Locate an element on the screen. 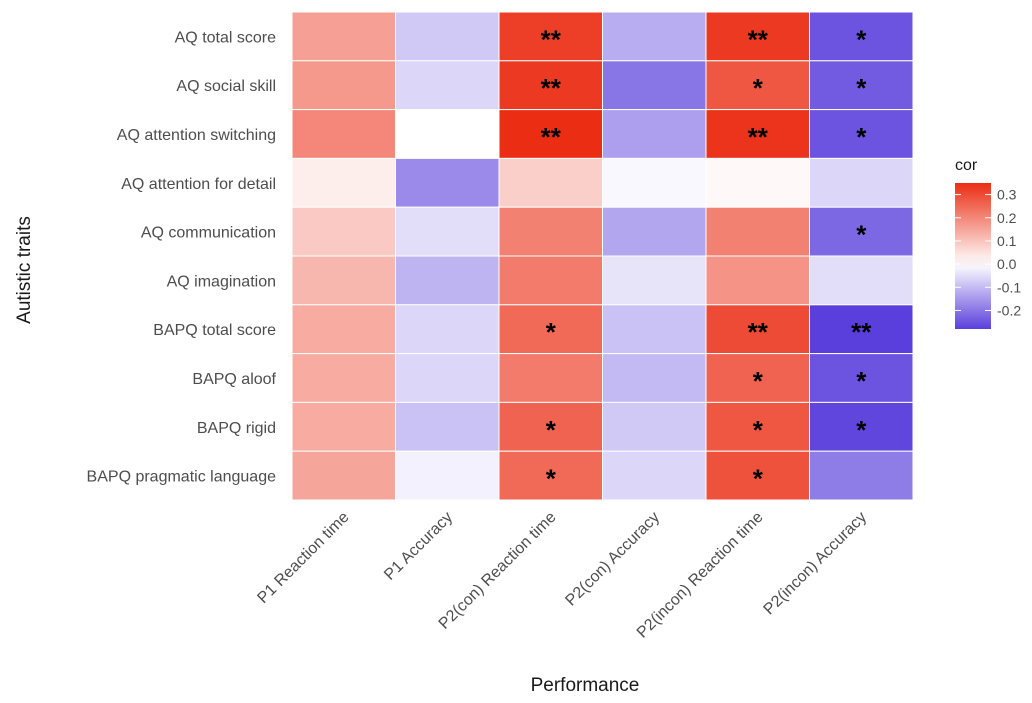 This screenshot has width=1032, height=703. y-axis-title: Autistic traits is located at coordinates (24, 270).